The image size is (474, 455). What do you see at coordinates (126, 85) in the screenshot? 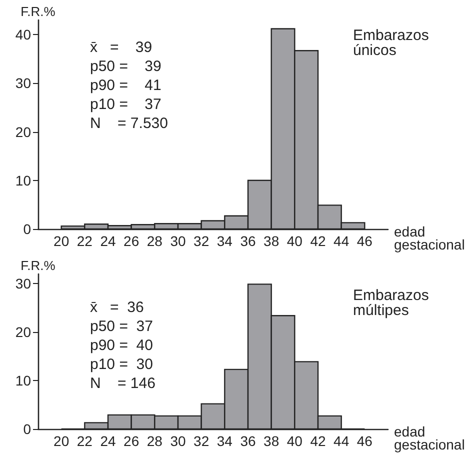
I see `annotation: p90 = 41` at bounding box center [126, 85].